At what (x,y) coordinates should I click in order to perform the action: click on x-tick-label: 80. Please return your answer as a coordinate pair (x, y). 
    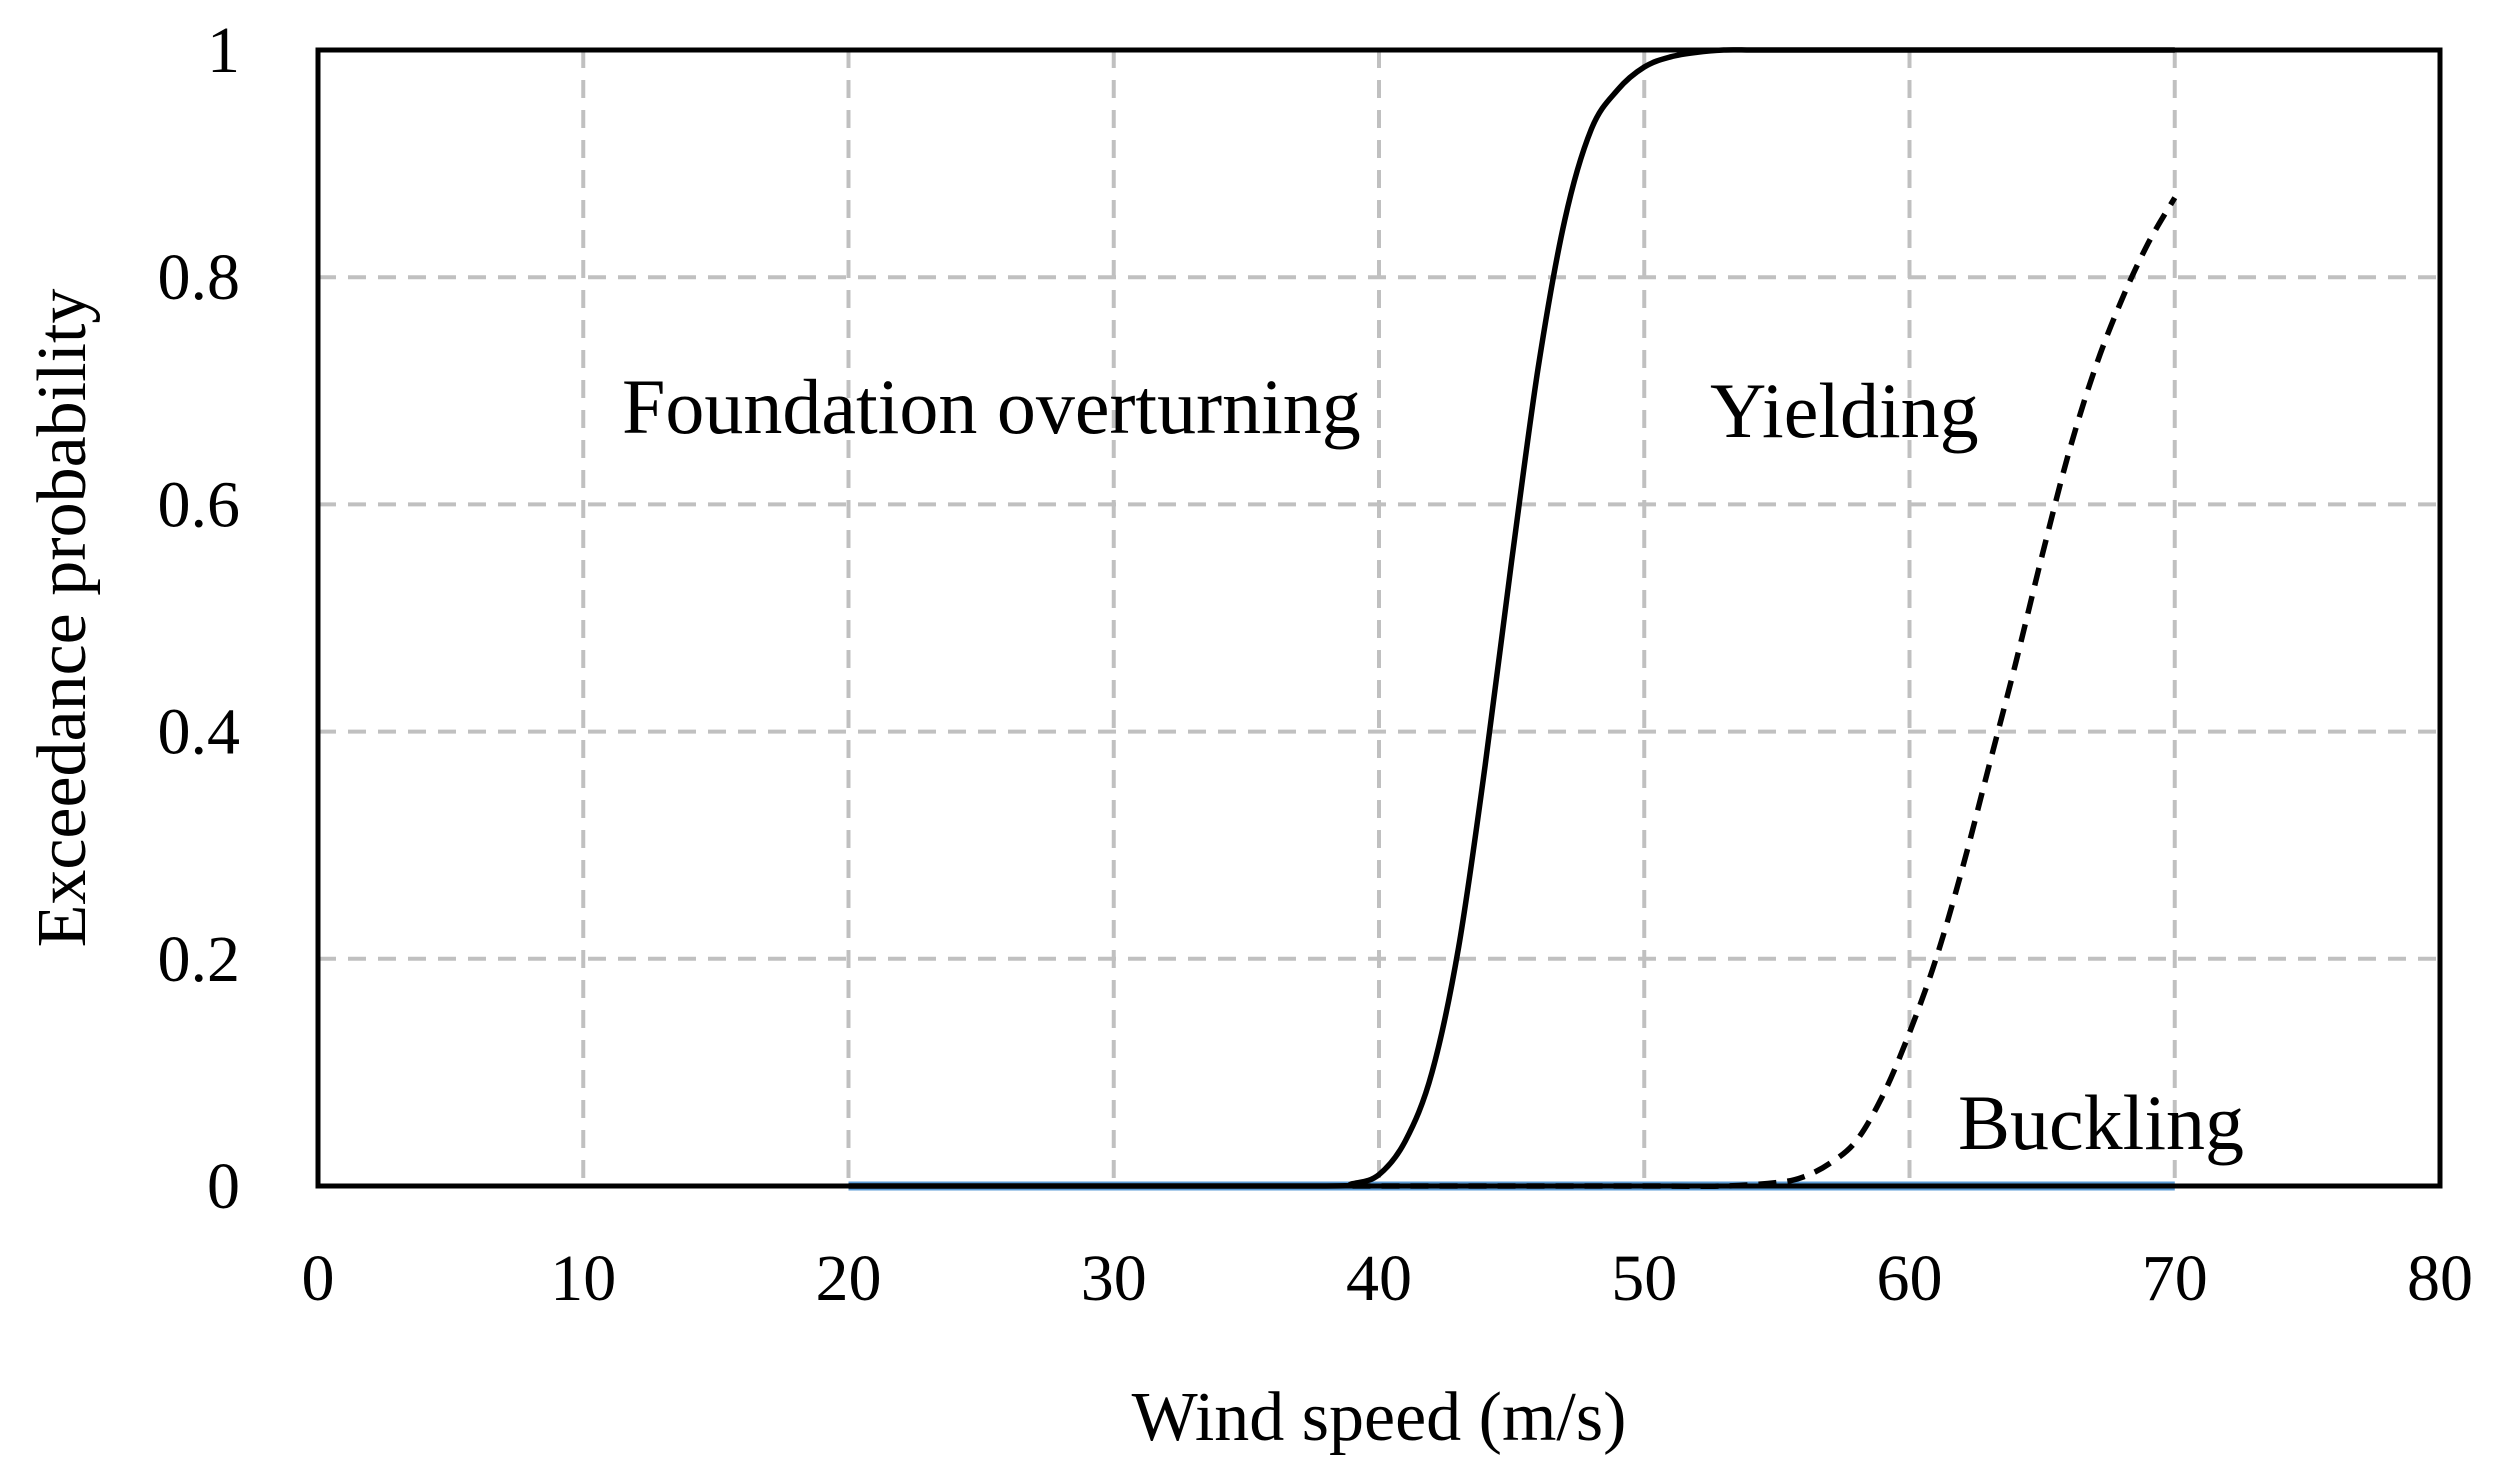
    Looking at the image, I should click on (2440, 1278).